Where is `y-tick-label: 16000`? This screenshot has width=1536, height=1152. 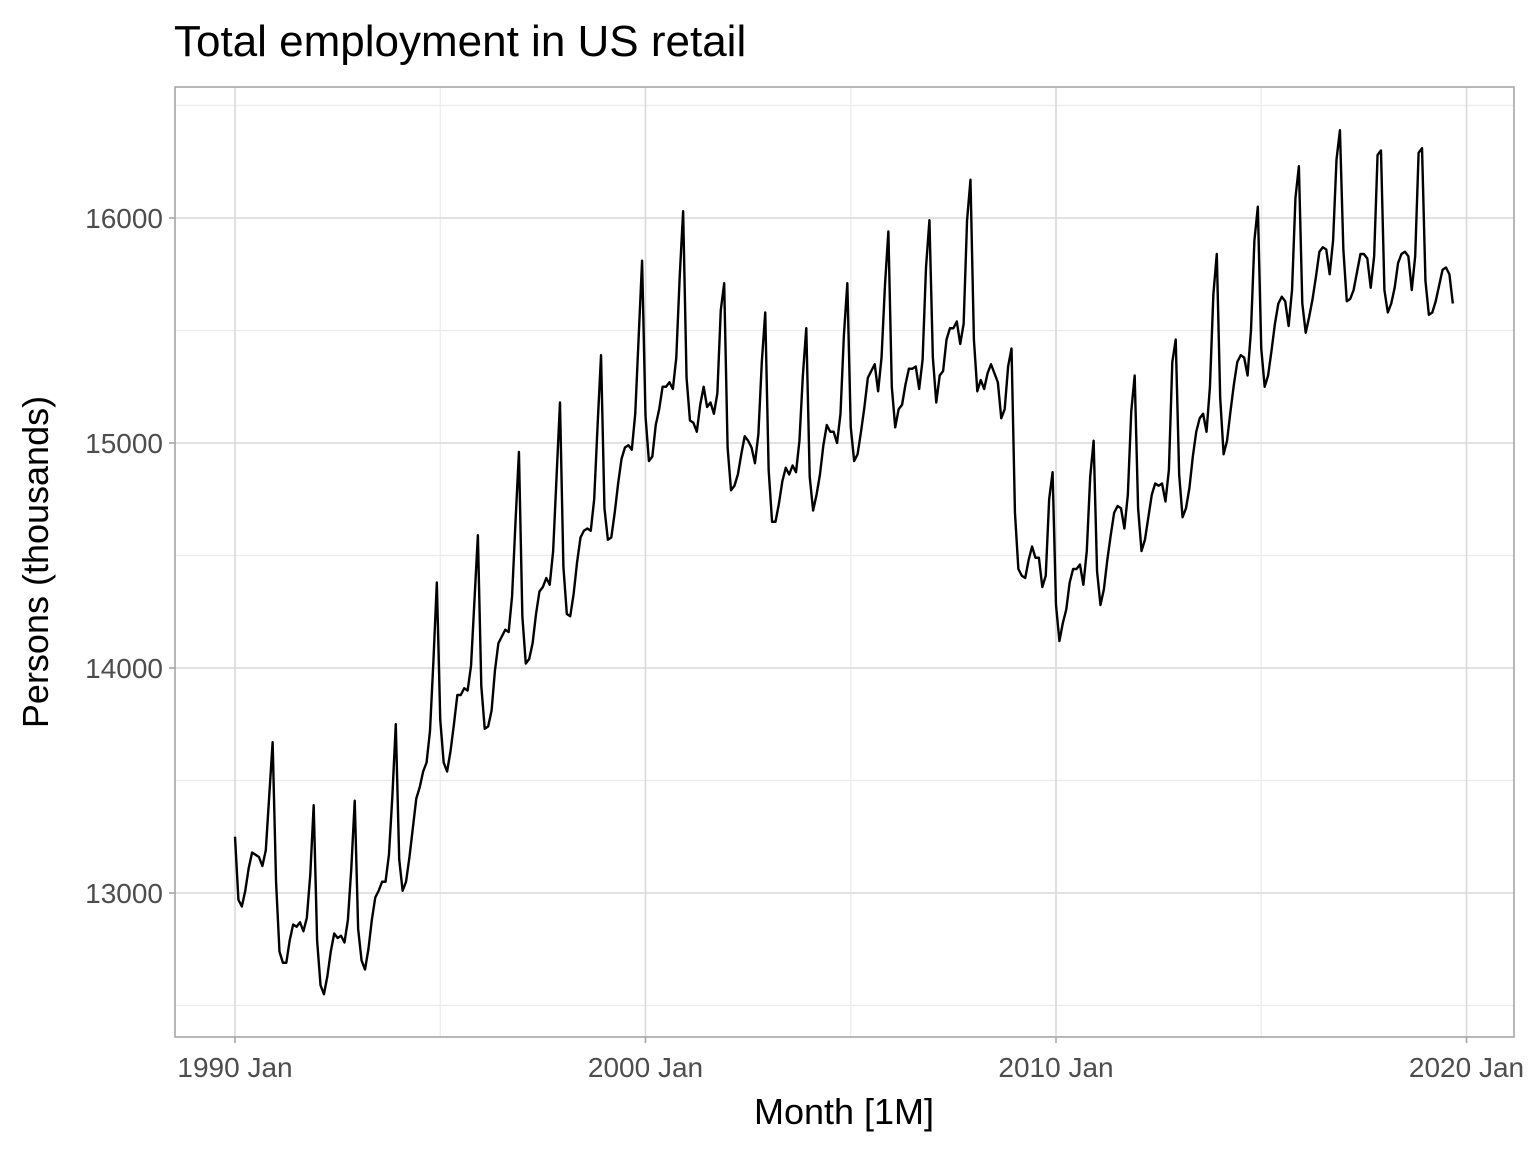 y-tick-label: 16000 is located at coordinates (124, 218).